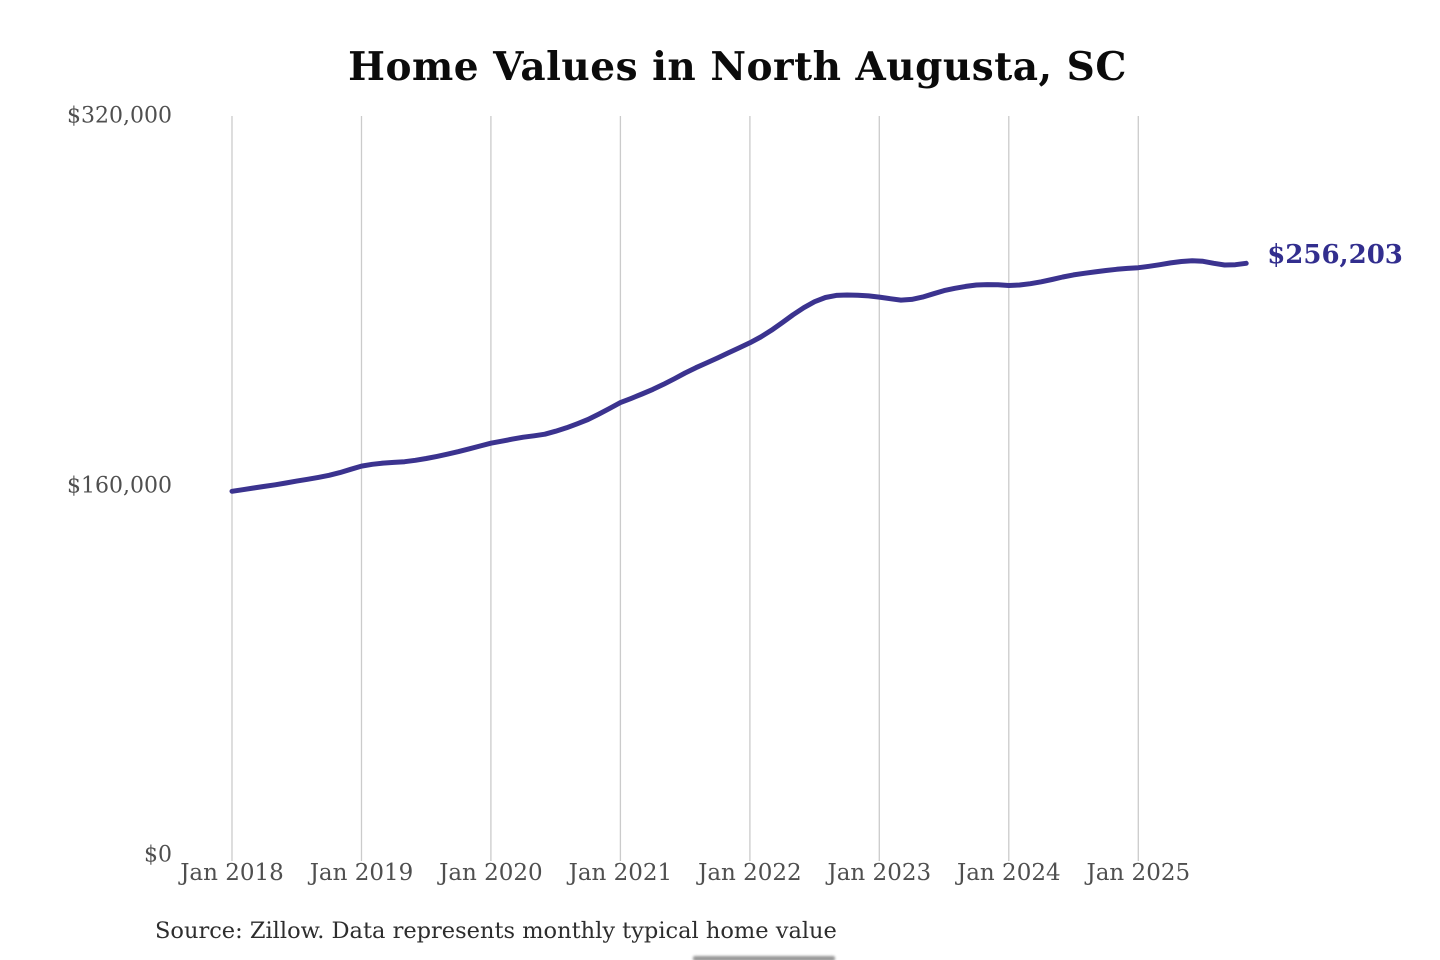 The image size is (1440, 960). What do you see at coordinates (119, 485) in the screenshot?
I see `y-tick-label: $160,000` at bounding box center [119, 485].